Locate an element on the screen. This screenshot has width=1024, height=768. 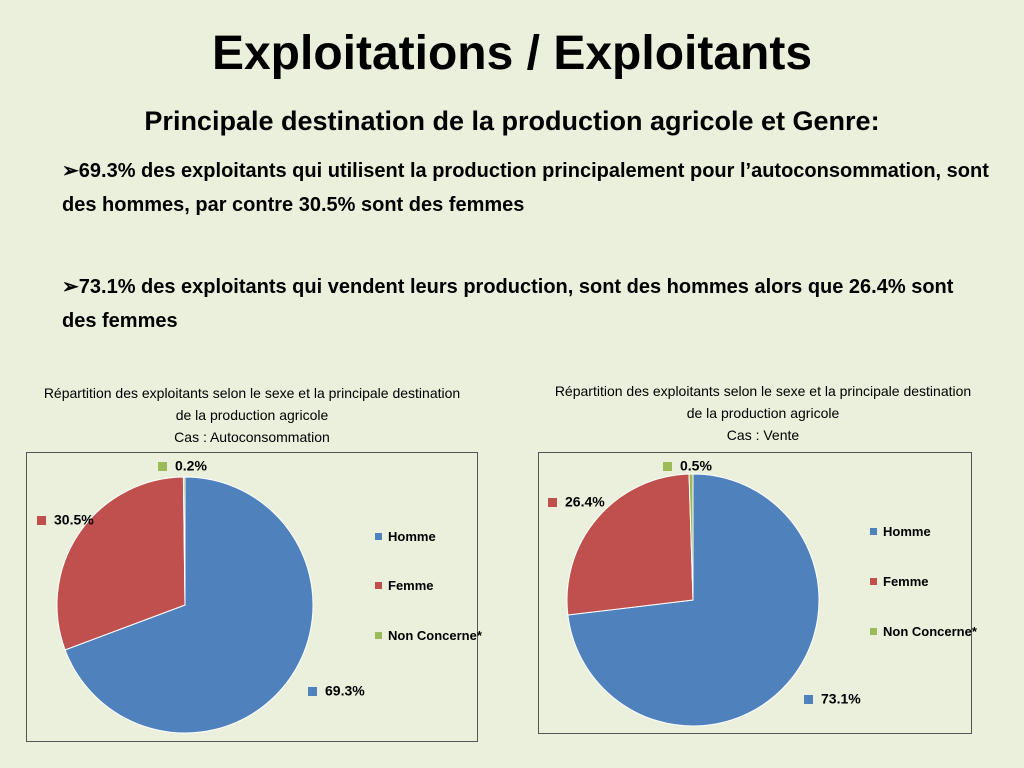
value-label: 30.5% is located at coordinates (74, 520).